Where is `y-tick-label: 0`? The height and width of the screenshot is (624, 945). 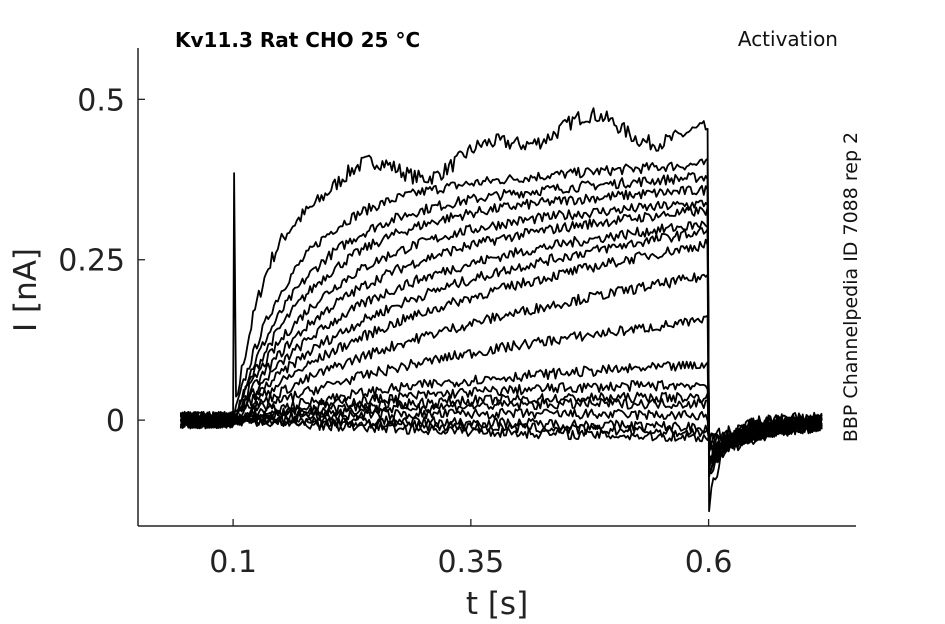
y-tick-label: 0 is located at coordinates (115, 421).